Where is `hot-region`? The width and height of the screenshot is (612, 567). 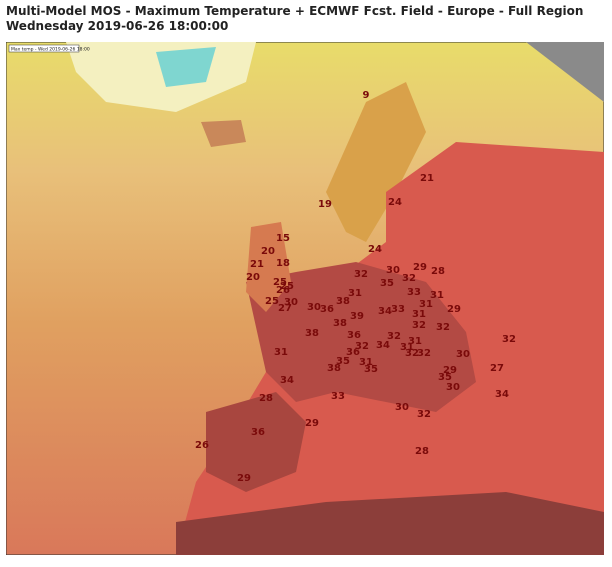
hot-region is located at coordinates (361, 337).